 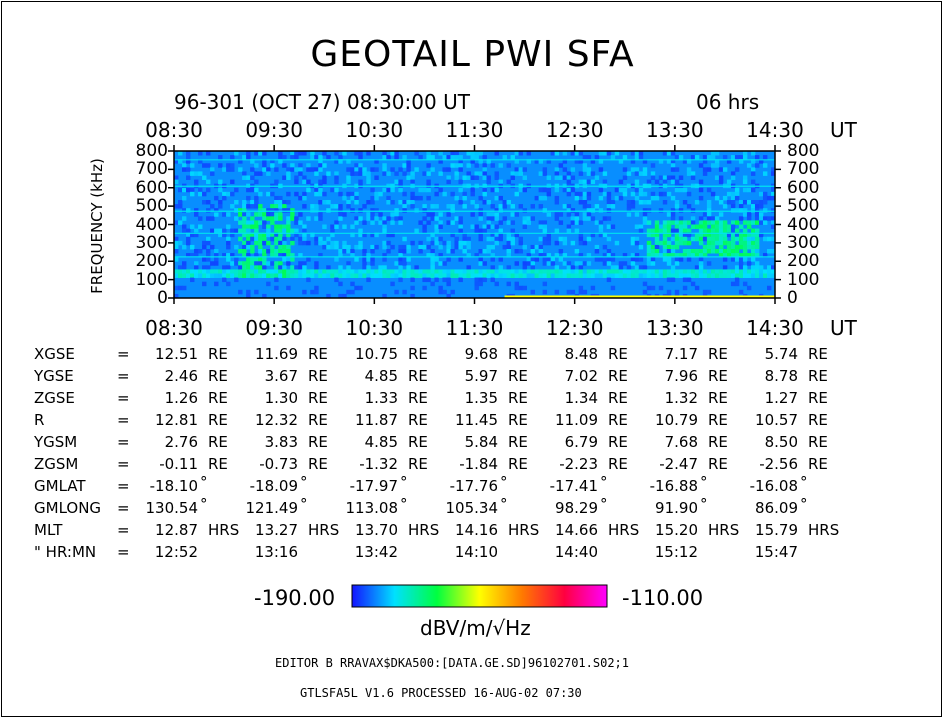 What do you see at coordinates (843, 130) in the screenshot?
I see `x-axis-unit: UT` at bounding box center [843, 130].